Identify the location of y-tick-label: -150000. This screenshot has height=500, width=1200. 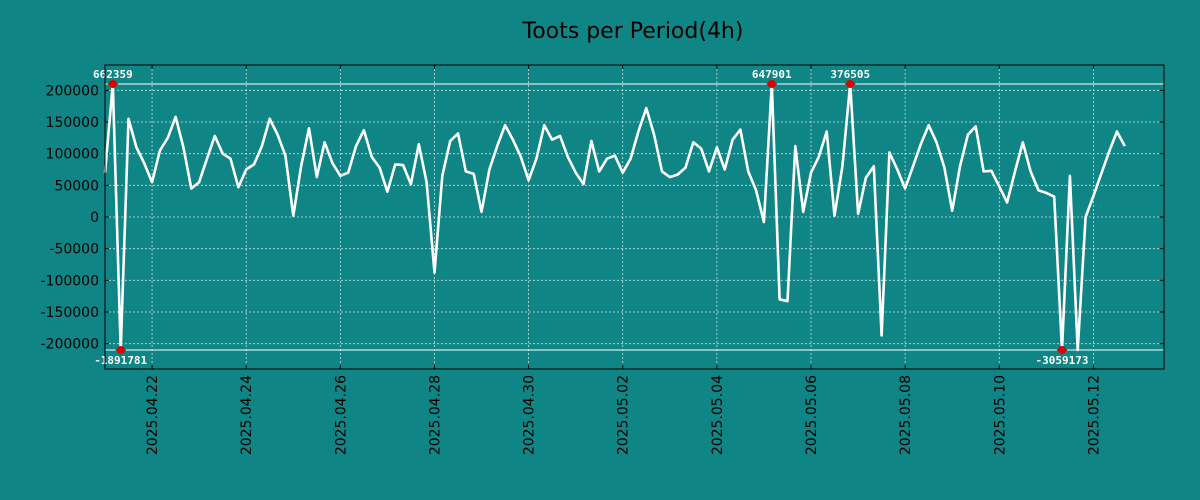
(70, 313).